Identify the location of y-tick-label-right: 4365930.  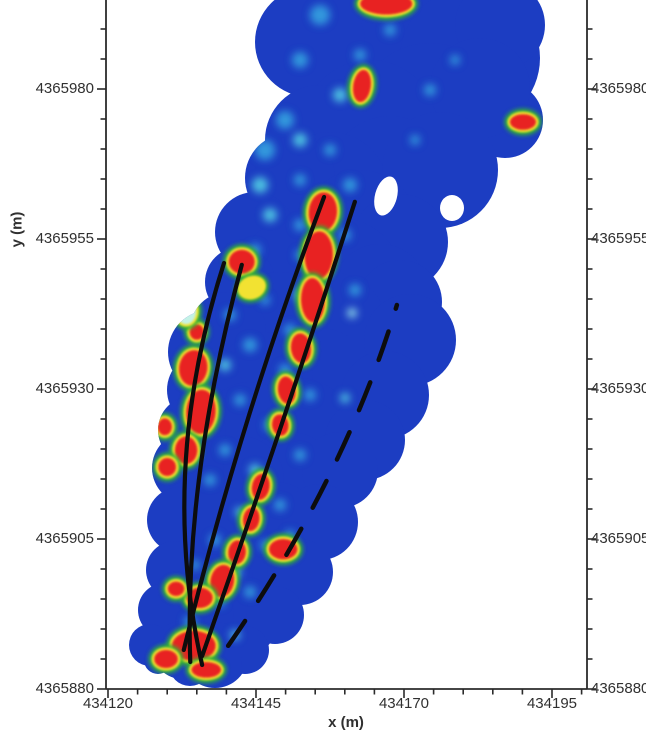
(618, 388).